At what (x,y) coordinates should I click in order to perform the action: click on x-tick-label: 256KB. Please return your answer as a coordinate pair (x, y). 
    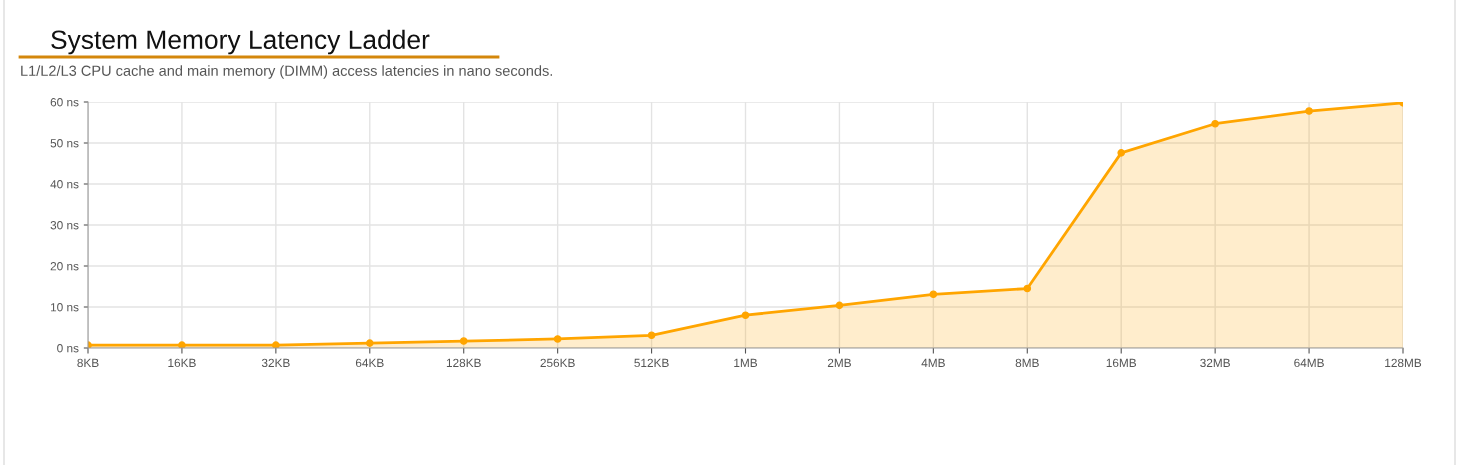
    Looking at the image, I should click on (557, 363).